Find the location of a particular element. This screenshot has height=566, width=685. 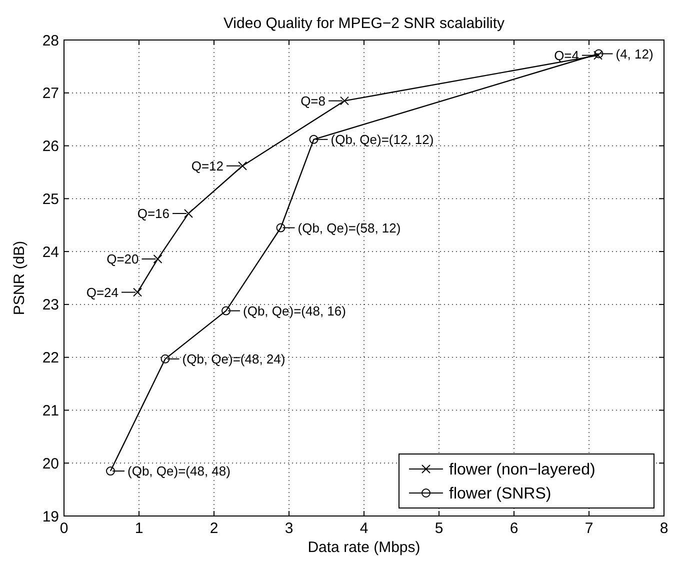

annotation: (Qb, Qe)=(48, 24) is located at coordinates (234, 358).